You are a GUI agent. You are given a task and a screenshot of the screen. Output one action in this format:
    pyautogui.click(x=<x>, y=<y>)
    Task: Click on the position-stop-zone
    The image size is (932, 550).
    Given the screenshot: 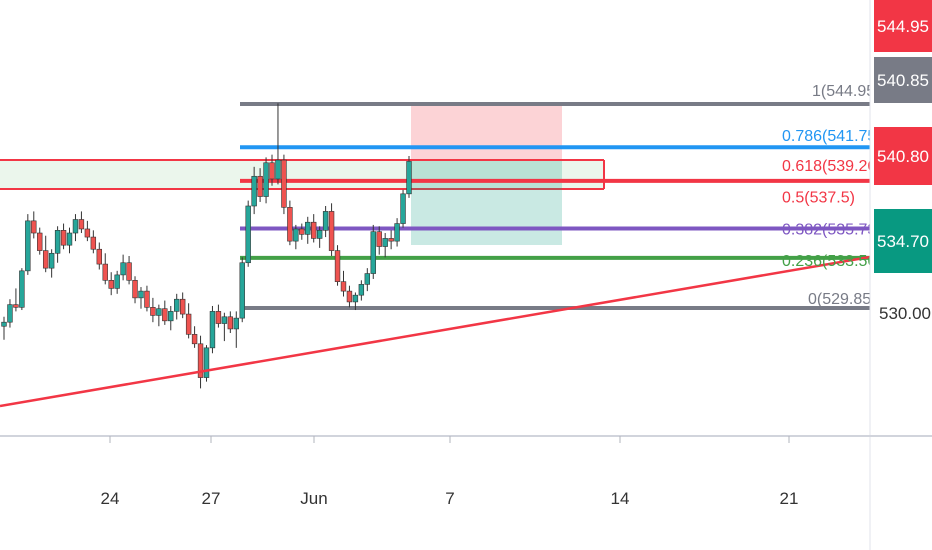 What is the action you would take?
    pyautogui.click(x=486, y=132)
    